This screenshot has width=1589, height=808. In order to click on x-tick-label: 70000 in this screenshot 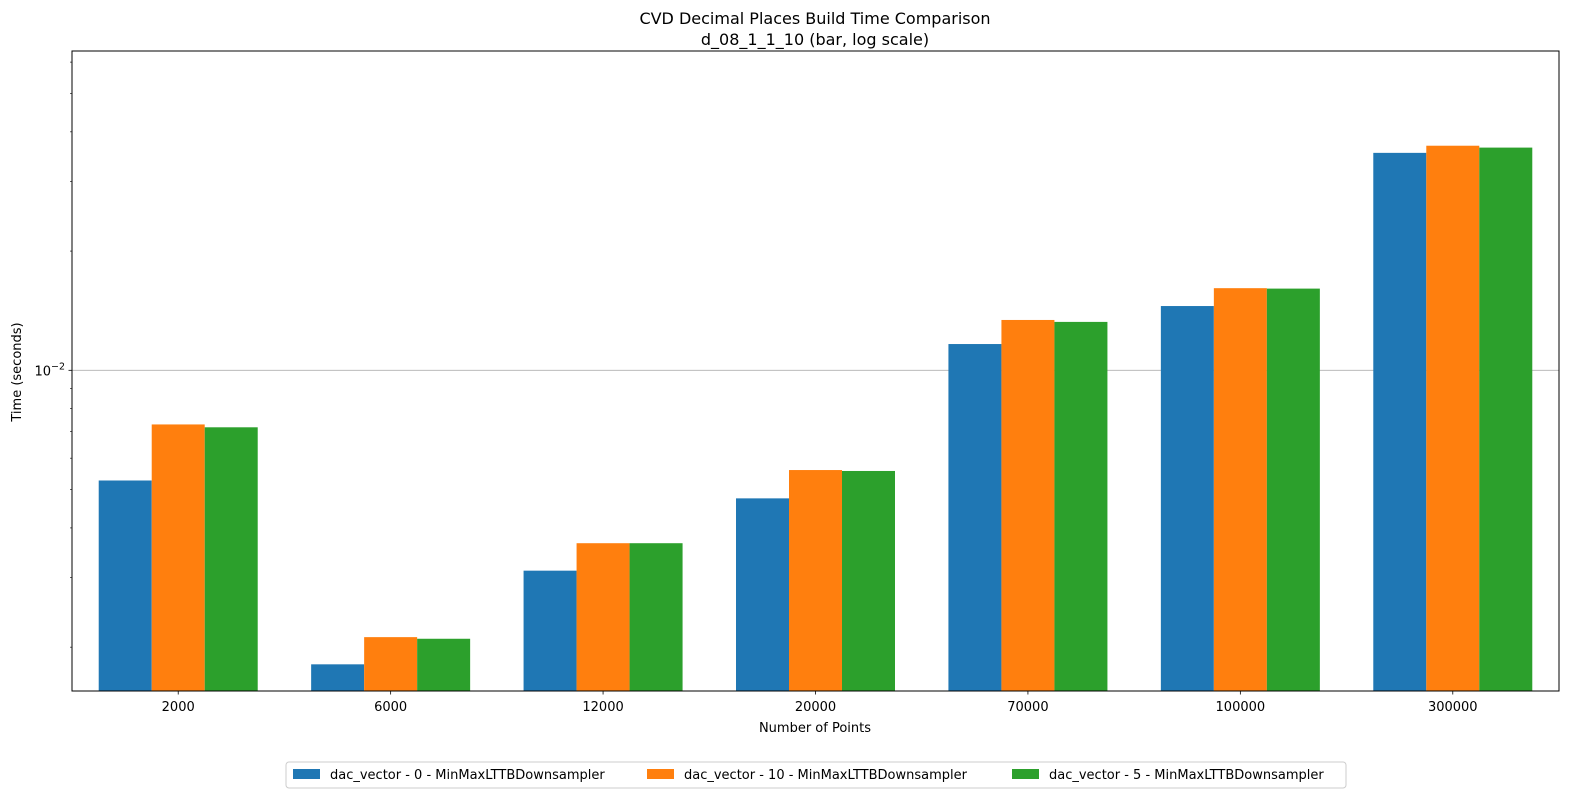, I will do `click(1027, 707)`.